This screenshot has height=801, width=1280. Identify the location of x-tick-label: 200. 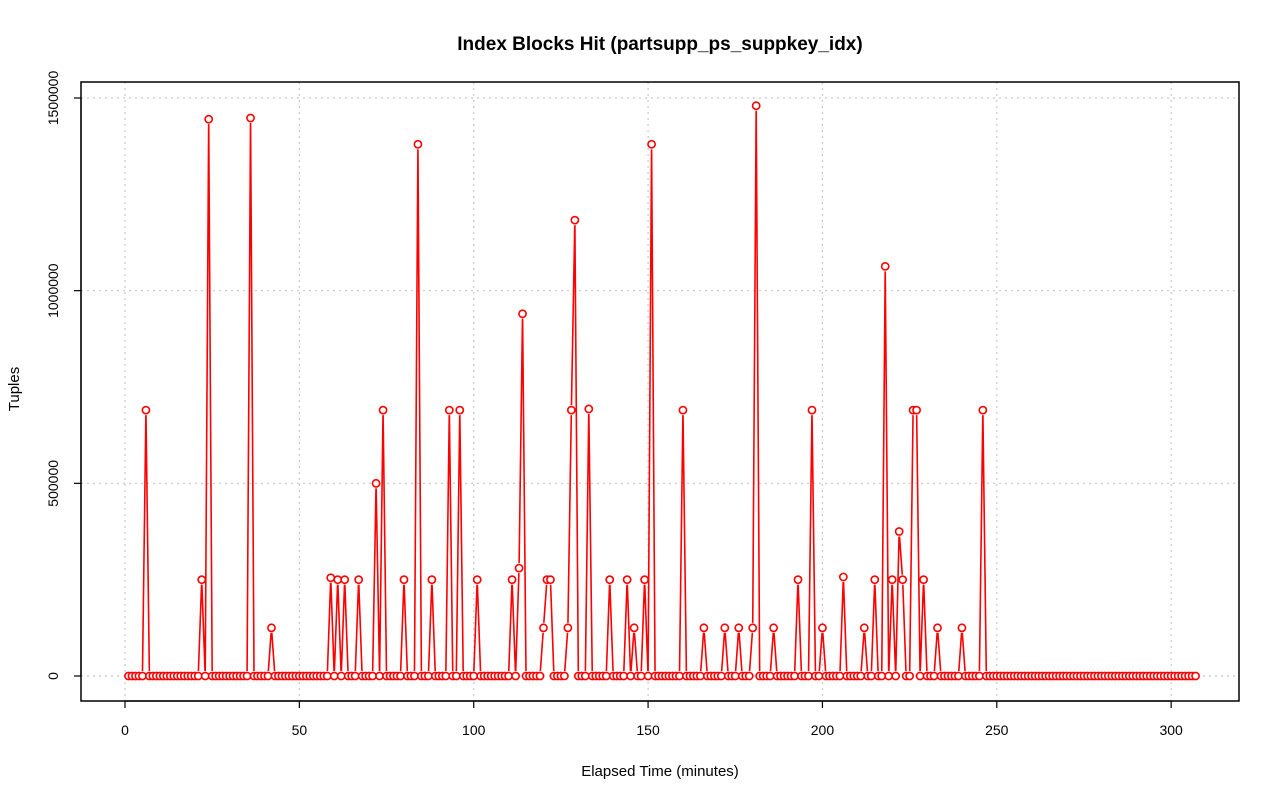
(823, 730).